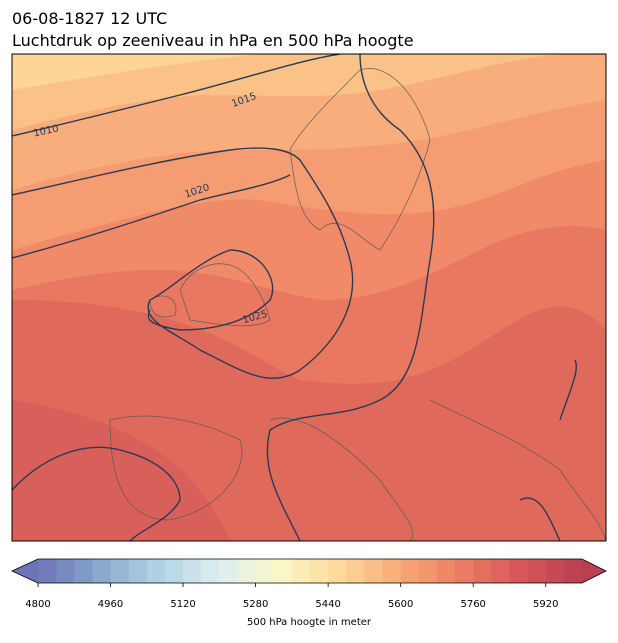 This screenshot has height=643, width=618. Describe the element at coordinates (472, 604) in the screenshot. I see `colorbar-tick-label: 5760` at that location.